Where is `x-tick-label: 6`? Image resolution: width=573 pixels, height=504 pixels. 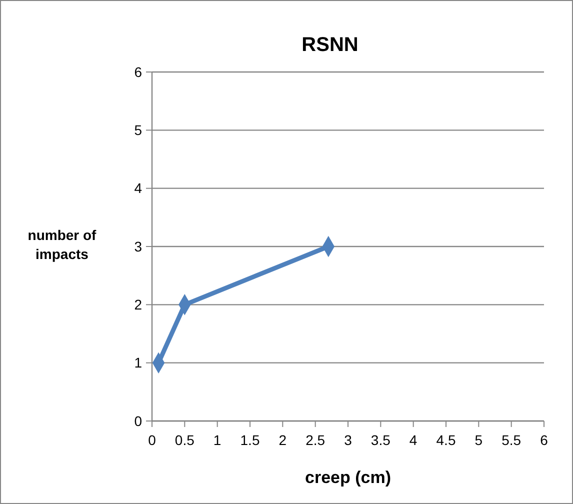
x-tick-label: 6 is located at coordinates (544, 440).